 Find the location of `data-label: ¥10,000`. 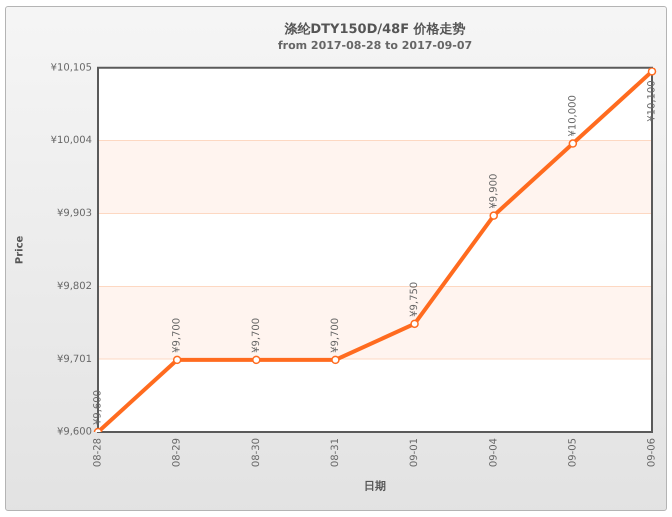

data-label: ¥10,000 is located at coordinates (572, 116).